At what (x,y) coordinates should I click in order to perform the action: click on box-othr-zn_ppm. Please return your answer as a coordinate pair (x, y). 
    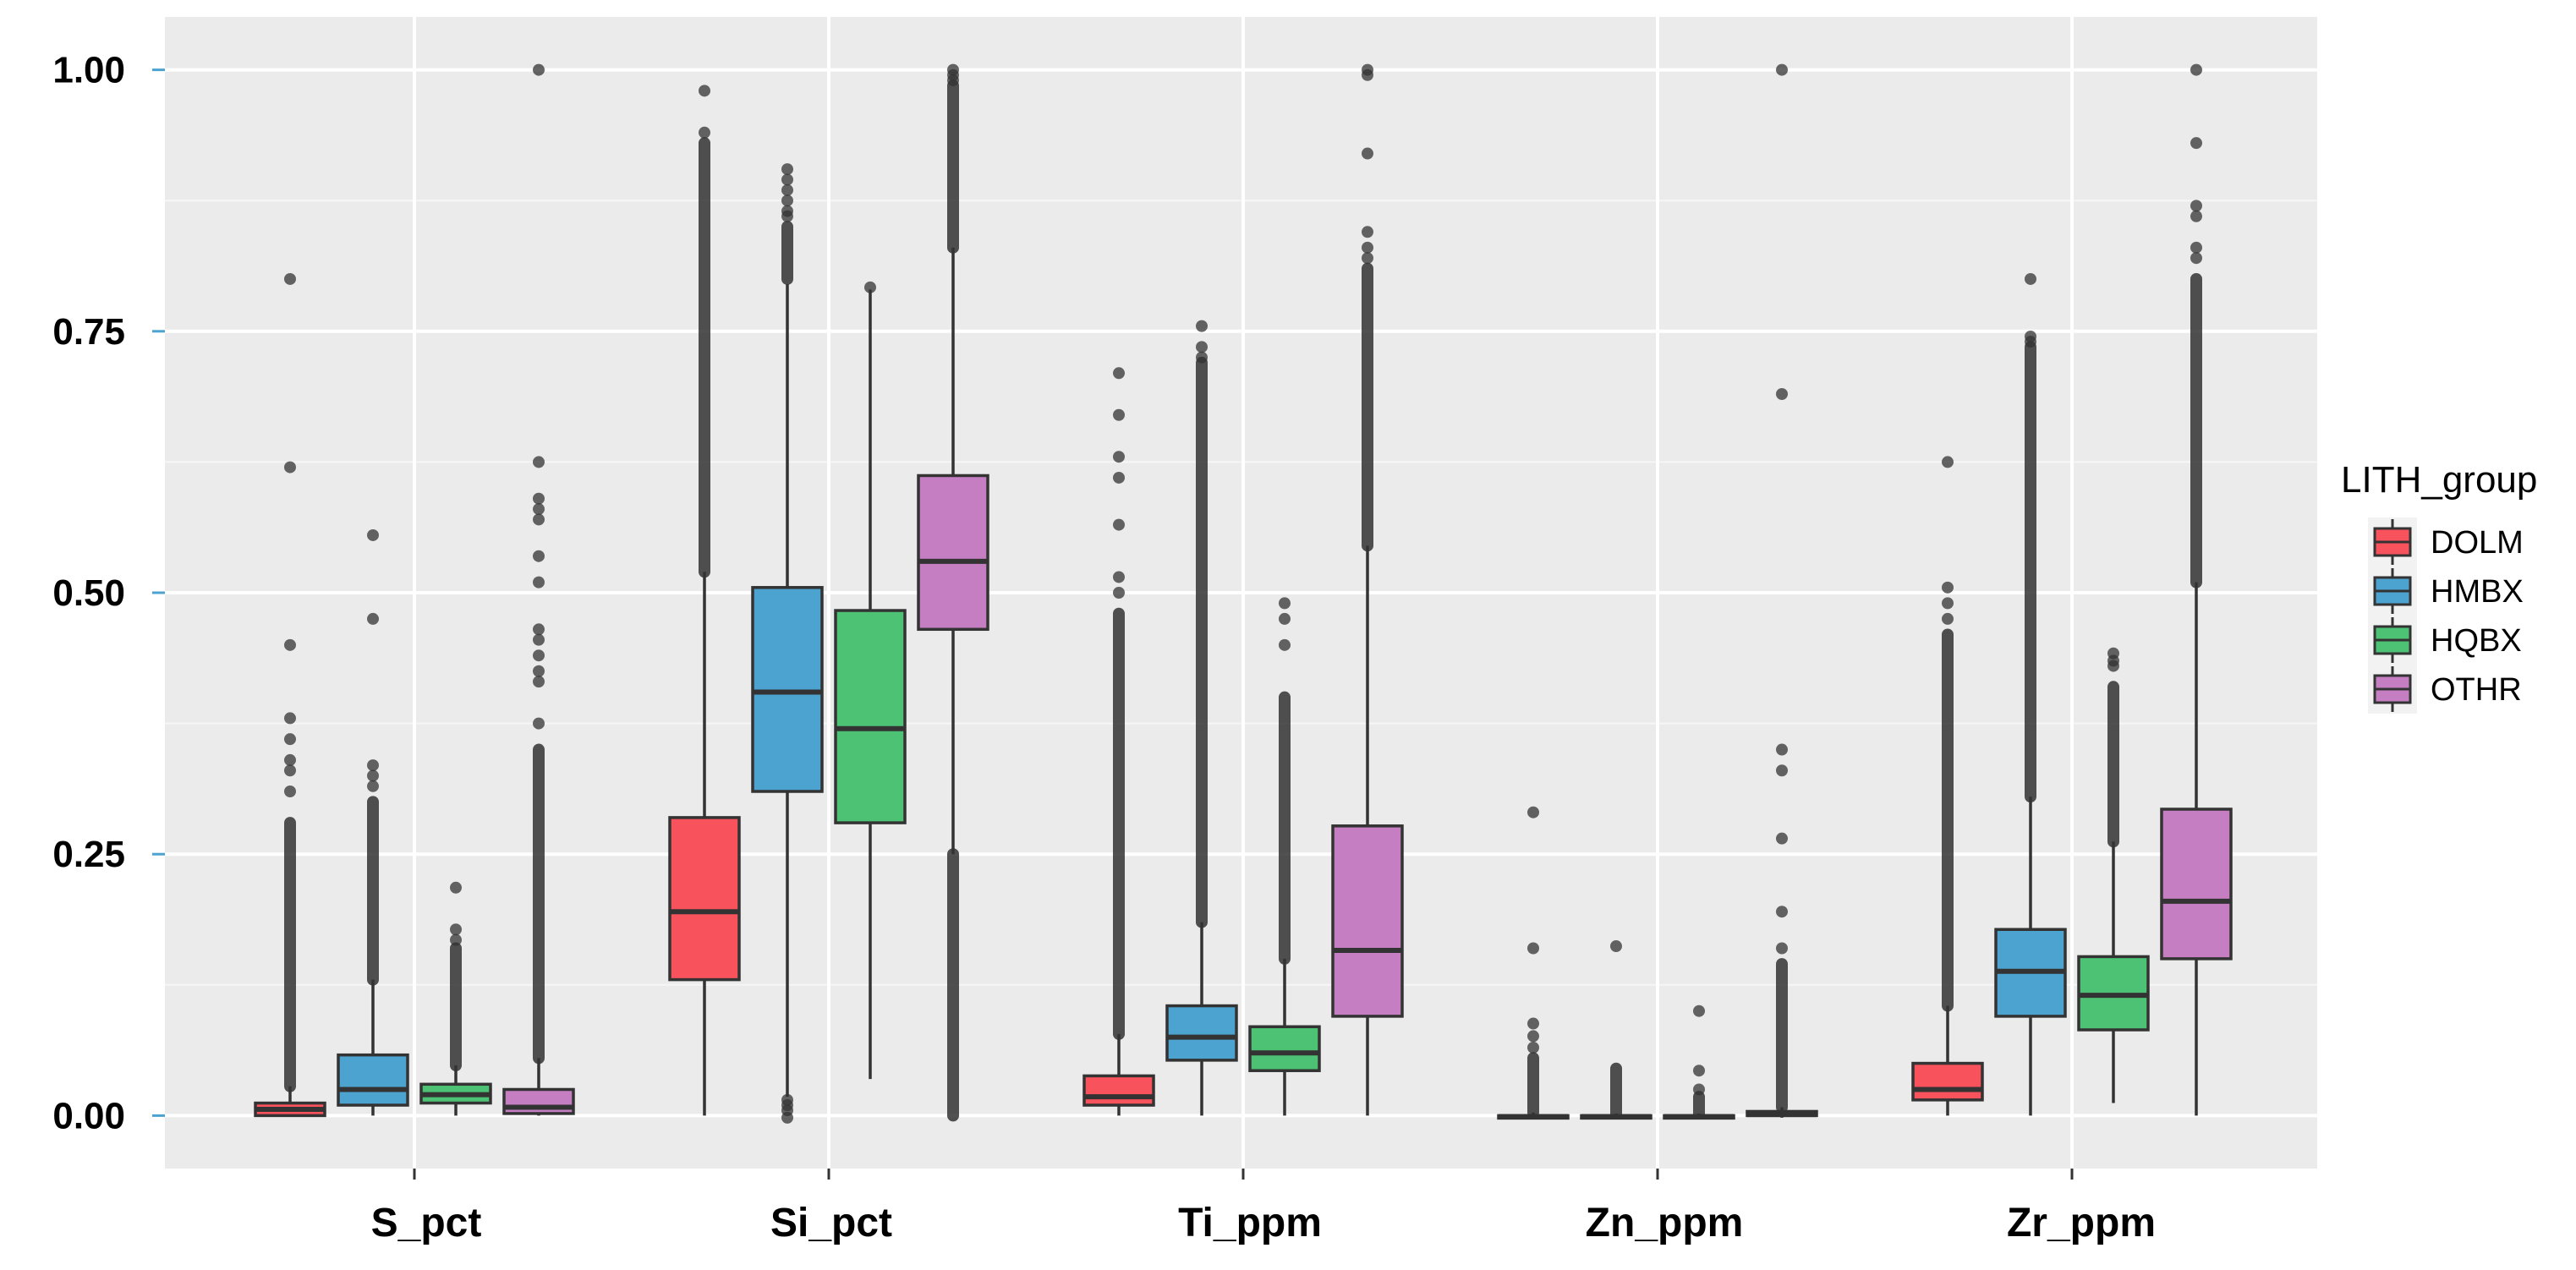
    Looking at the image, I should click on (1782, 590).